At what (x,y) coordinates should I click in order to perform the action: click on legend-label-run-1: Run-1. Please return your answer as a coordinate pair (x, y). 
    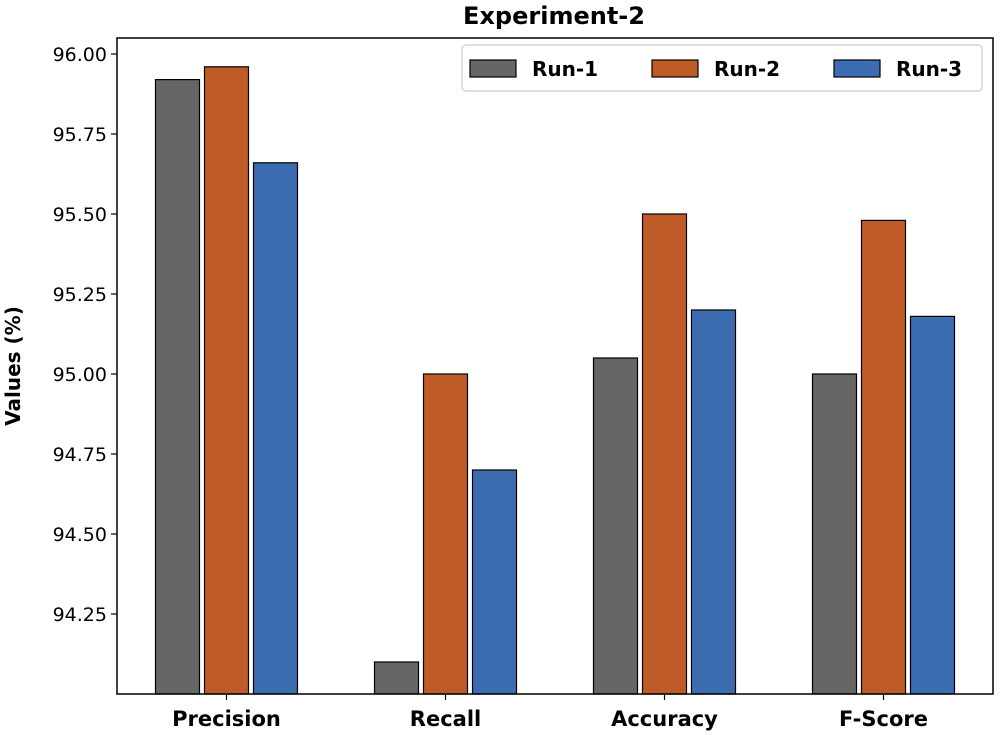
    Looking at the image, I should click on (565, 69).